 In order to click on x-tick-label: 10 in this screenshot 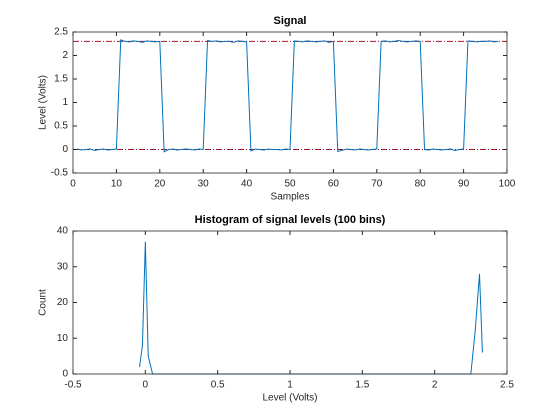, I will do `click(117, 184)`.